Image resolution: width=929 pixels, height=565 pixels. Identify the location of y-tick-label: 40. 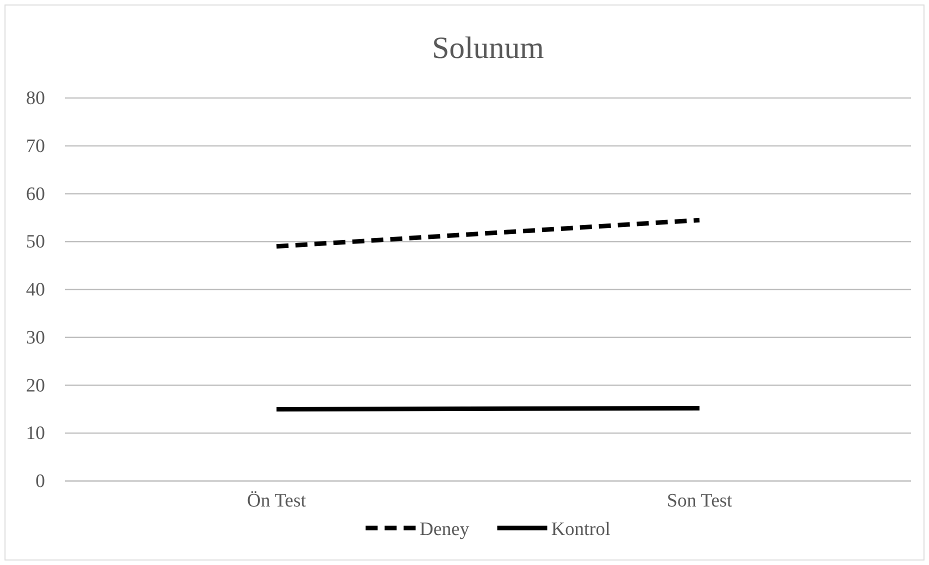
(35, 290).